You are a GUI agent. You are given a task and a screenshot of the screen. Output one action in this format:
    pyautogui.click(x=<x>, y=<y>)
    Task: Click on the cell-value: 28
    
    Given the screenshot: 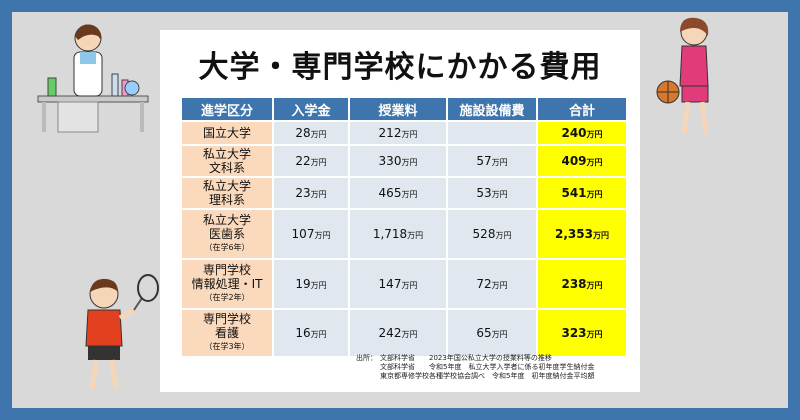 What is the action you would take?
    pyautogui.click(x=303, y=133)
    